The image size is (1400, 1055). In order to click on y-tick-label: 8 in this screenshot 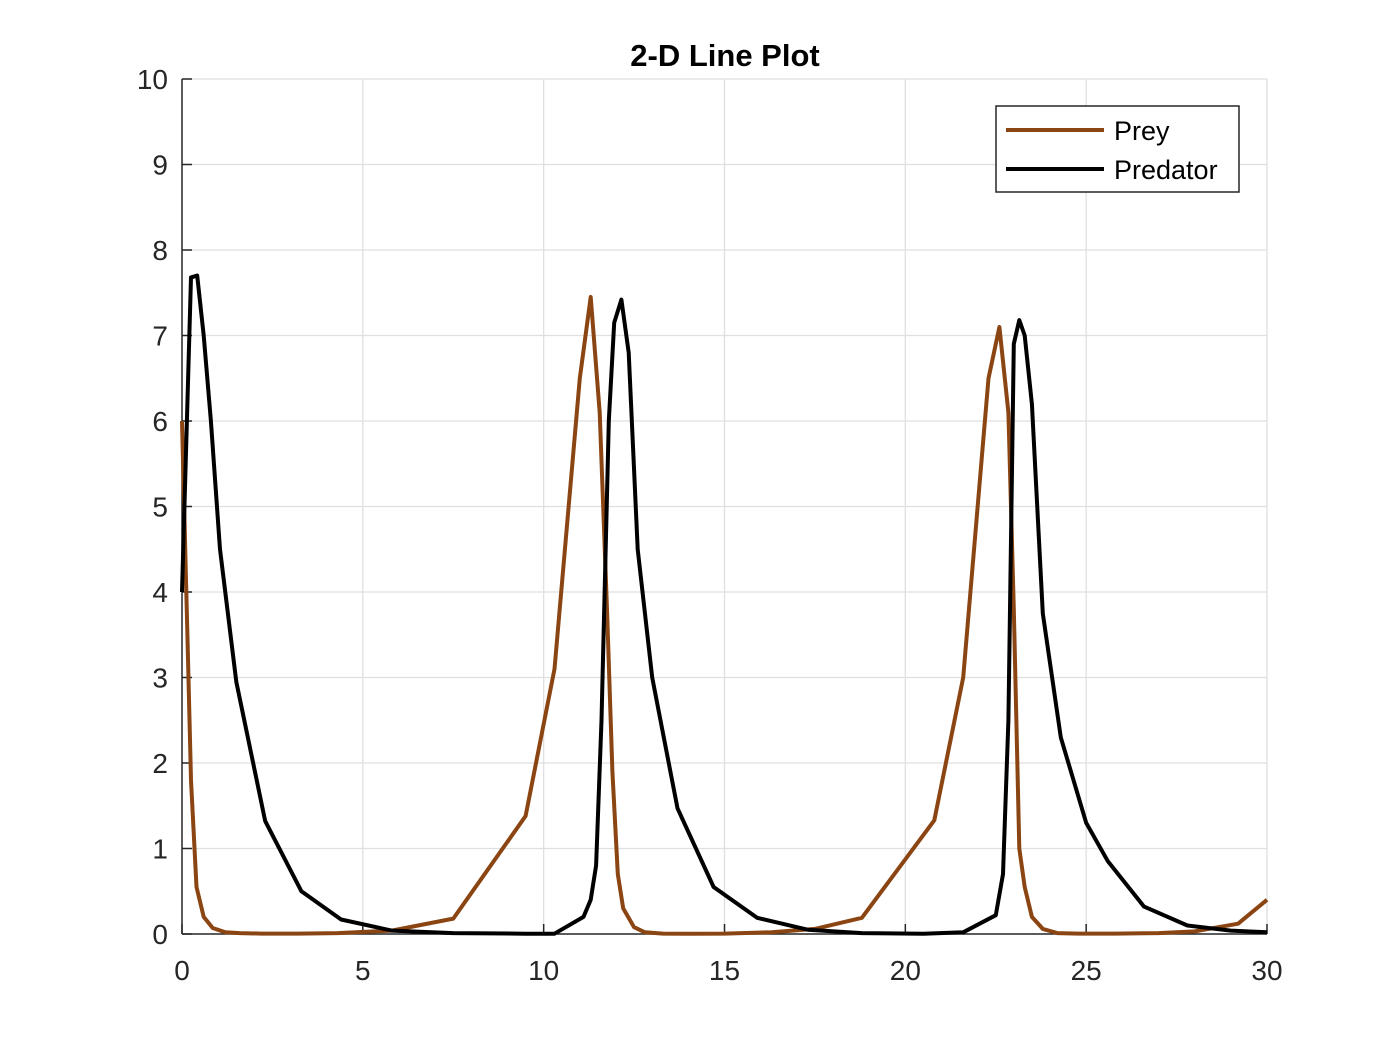, I will do `click(160, 250)`.